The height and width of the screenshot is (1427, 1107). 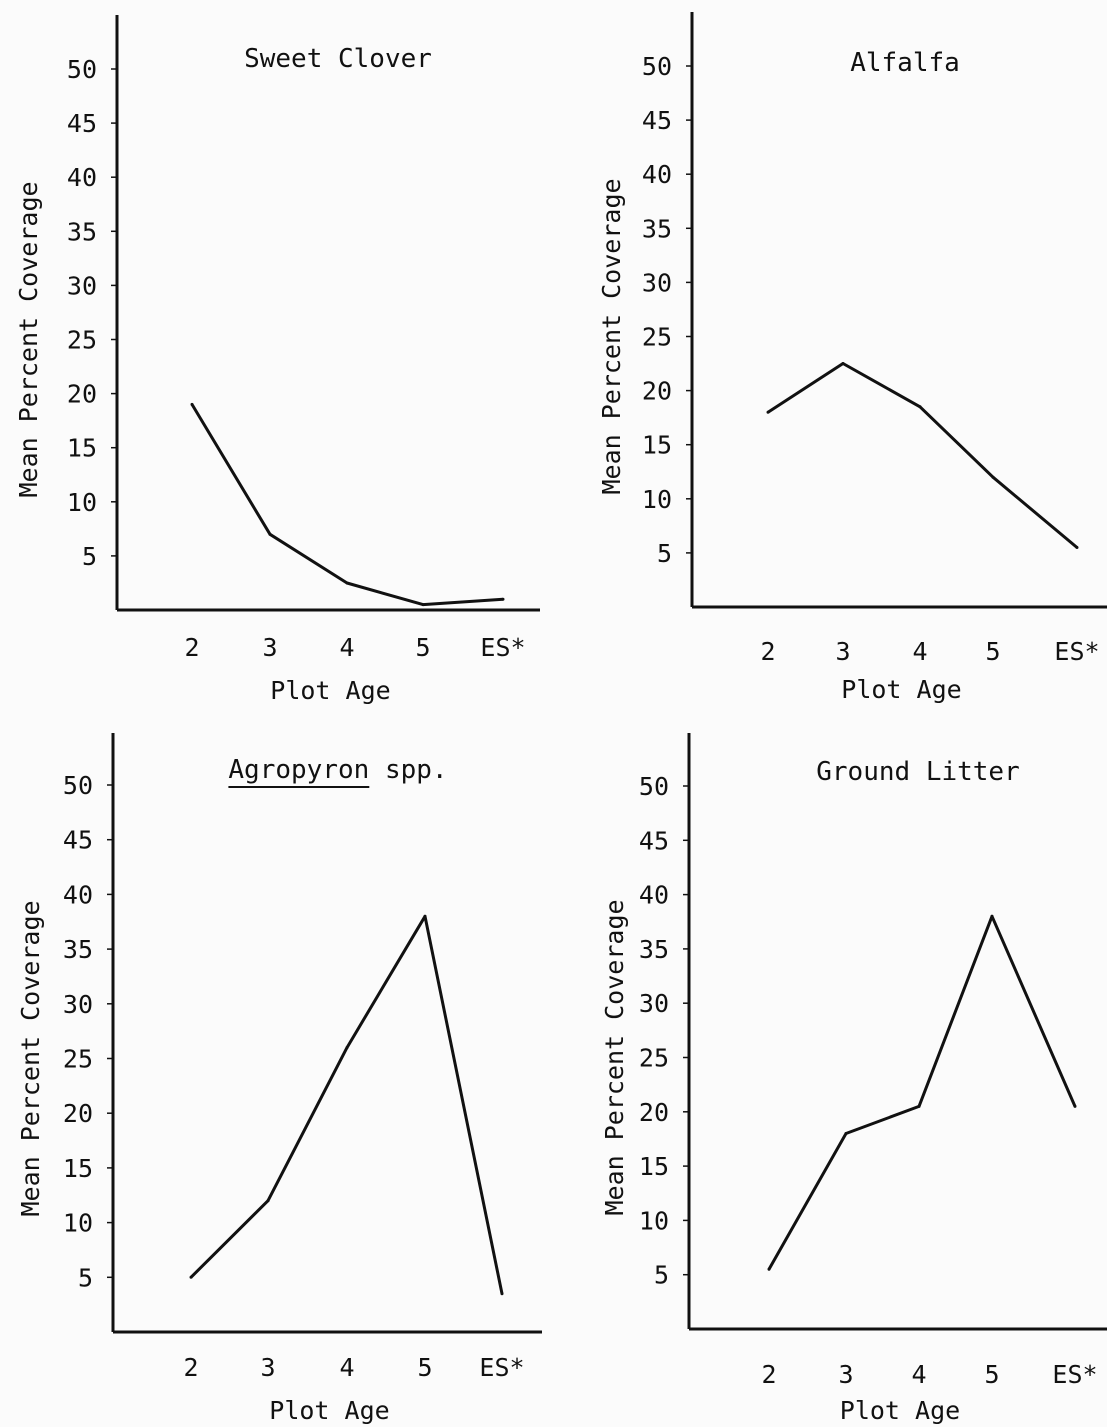 I want to click on chart-title-genus: Agropyron, so click(x=298, y=770).